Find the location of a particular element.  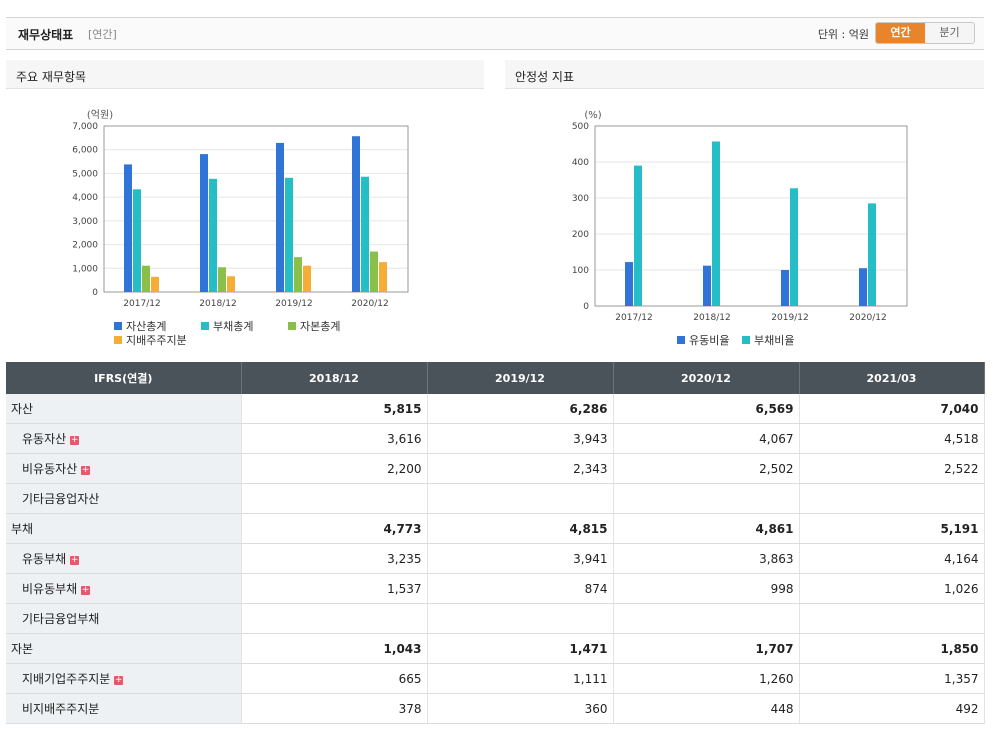

row-label-cell: 유동부채 + is located at coordinates (124, 558).